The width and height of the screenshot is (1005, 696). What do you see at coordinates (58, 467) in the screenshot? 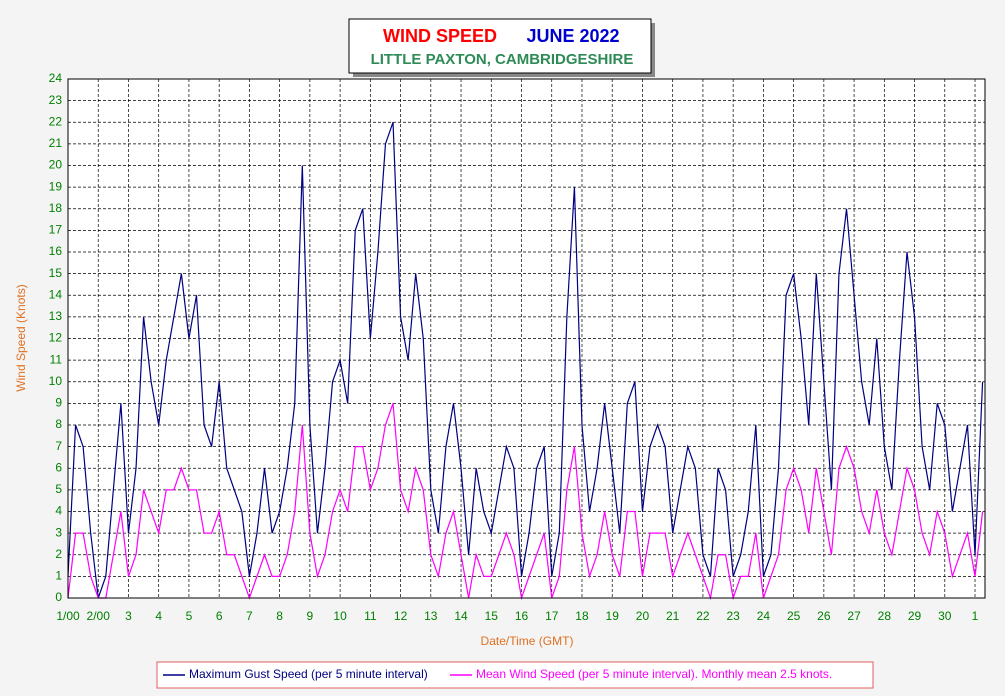
I see `y-tick-label: 6` at bounding box center [58, 467].